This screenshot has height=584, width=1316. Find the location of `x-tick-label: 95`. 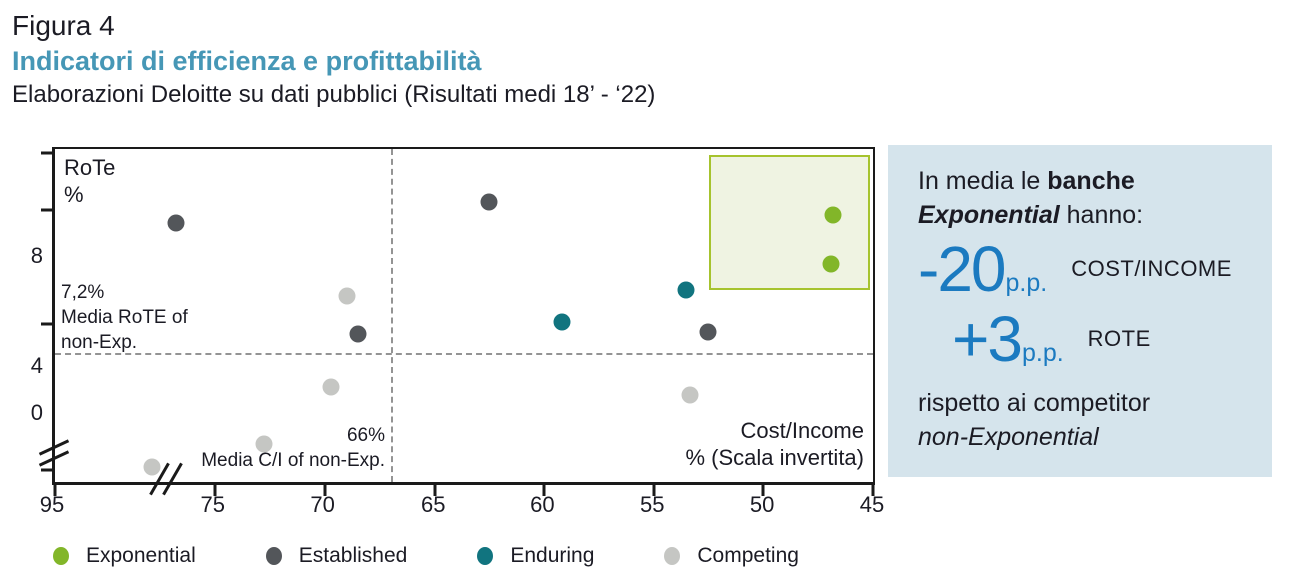

x-tick-label: 95 is located at coordinates (52, 504).